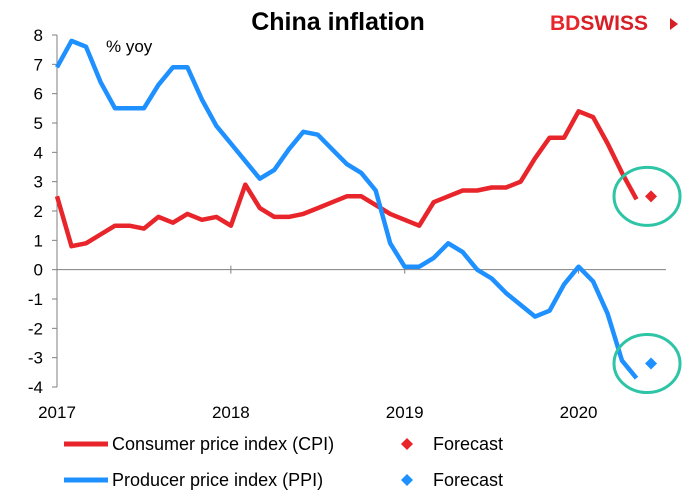 This screenshot has height=500, width=700. Describe the element at coordinates (38, 211) in the screenshot. I see `y-tick-label: 2` at that location.